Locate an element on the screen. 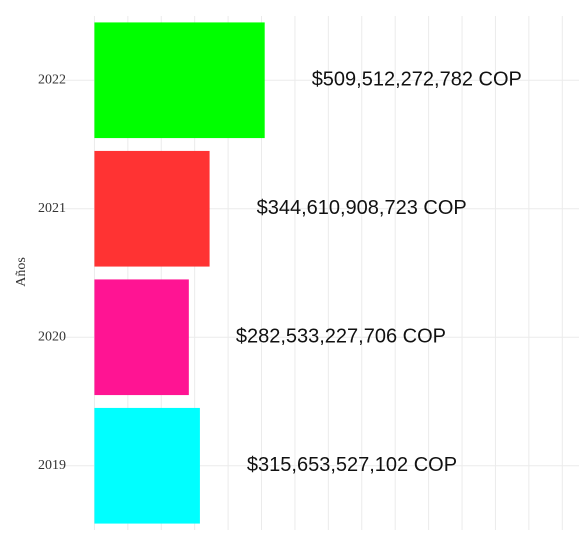 The width and height of the screenshot is (579, 536). y-tick-label: 2021 is located at coordinates (52, 208).